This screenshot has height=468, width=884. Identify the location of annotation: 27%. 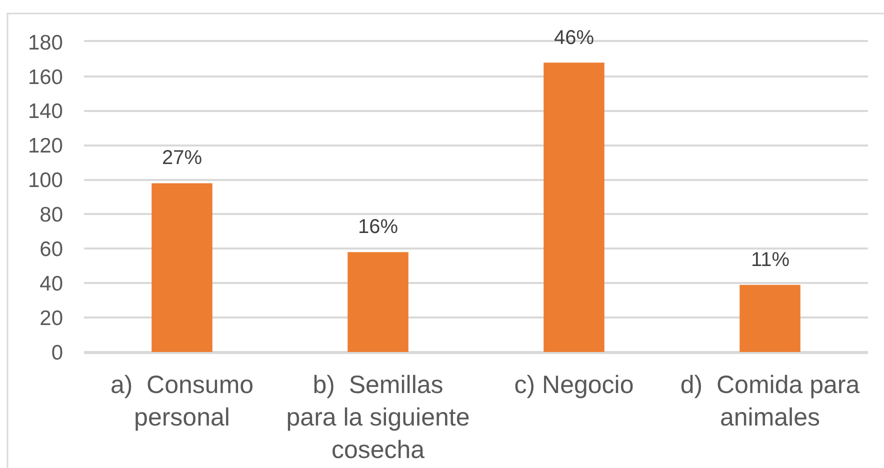
(182, 158).